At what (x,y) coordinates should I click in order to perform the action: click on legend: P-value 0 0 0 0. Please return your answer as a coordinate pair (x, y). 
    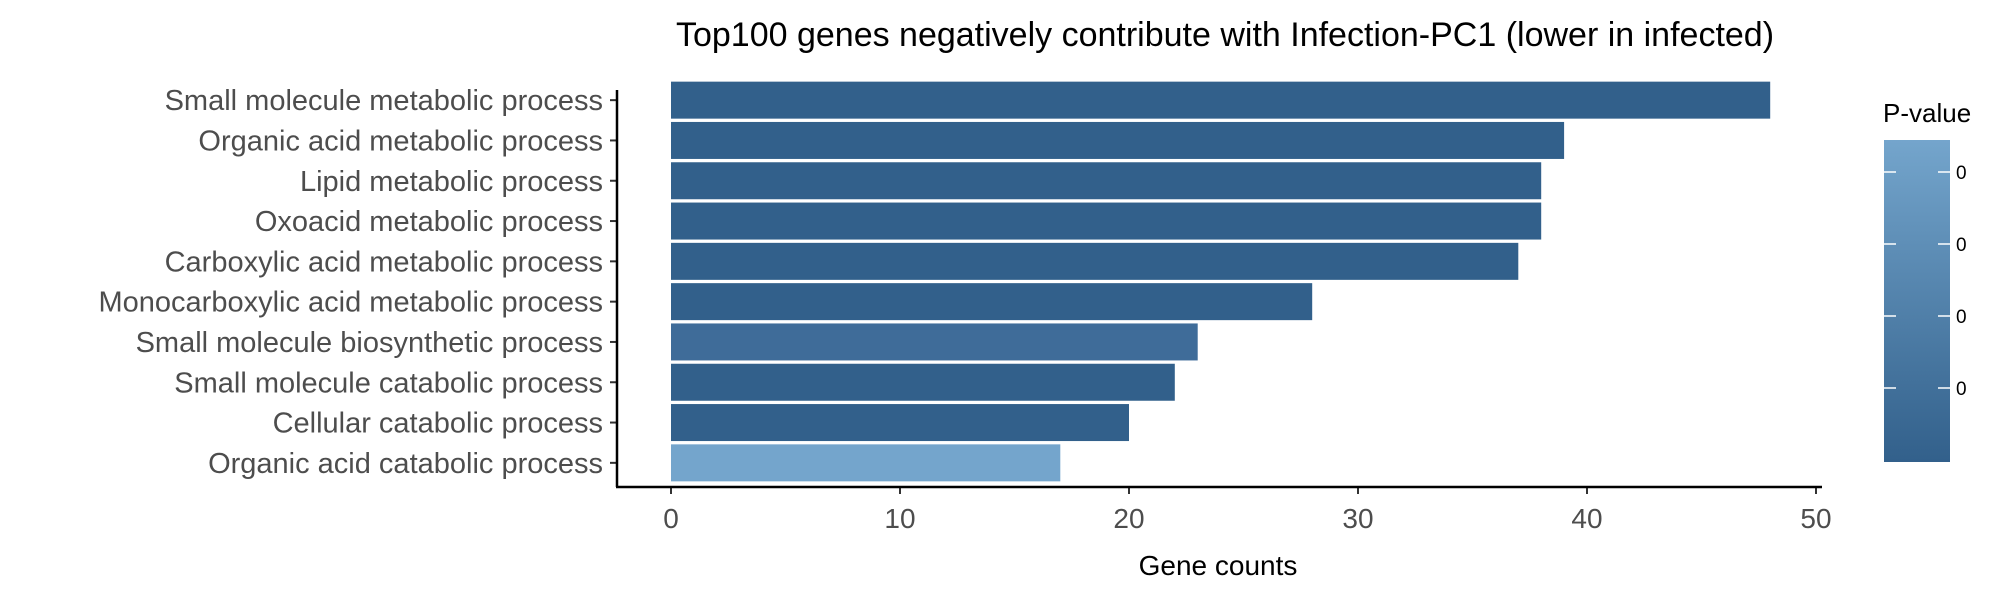
    Looking at the image, I should click on (1927, 280).